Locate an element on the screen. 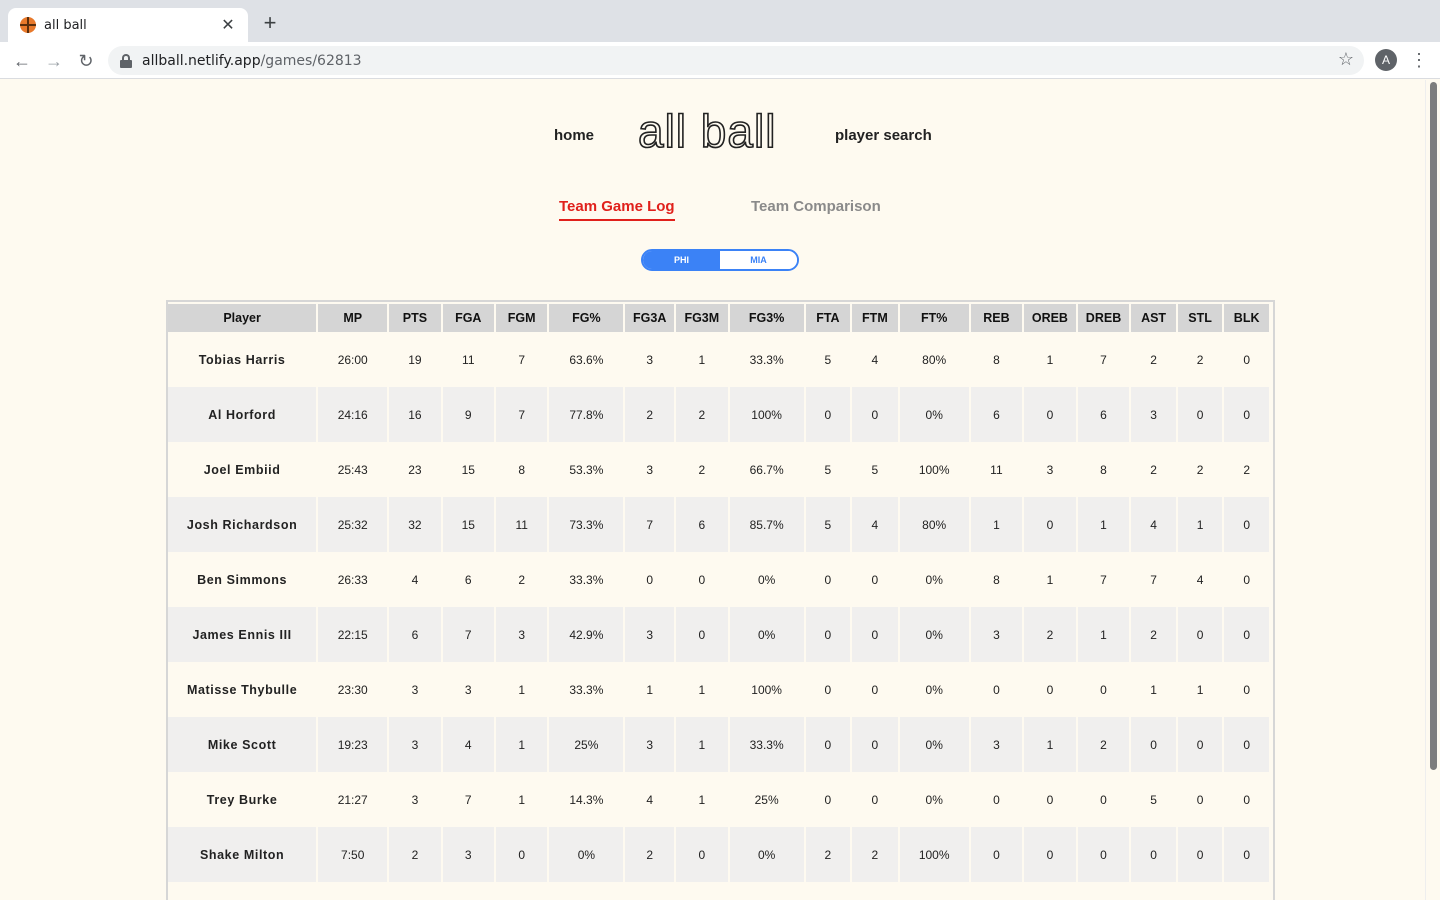 Image resolution: width=1440 pixels, height=900 pixels. column-header: FG3% is located at coordinates (766, 317).